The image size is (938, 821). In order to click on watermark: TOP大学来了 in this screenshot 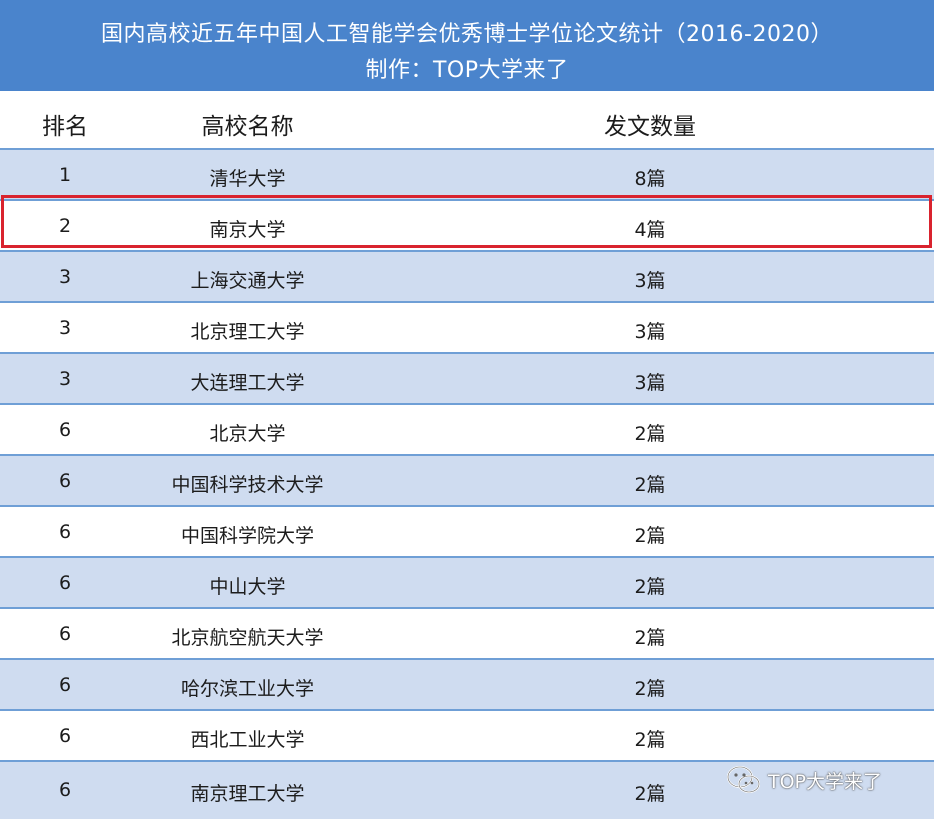, I will do `click(804, 780)`.